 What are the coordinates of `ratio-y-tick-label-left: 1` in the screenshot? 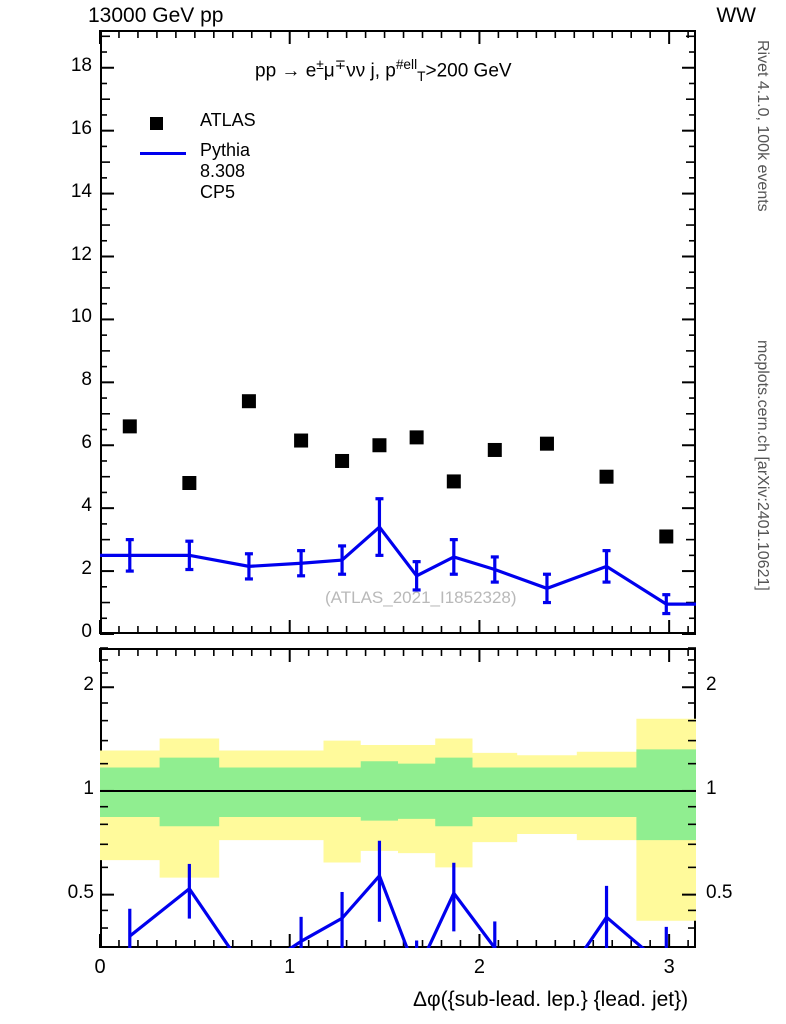 It's located at (88, 788).